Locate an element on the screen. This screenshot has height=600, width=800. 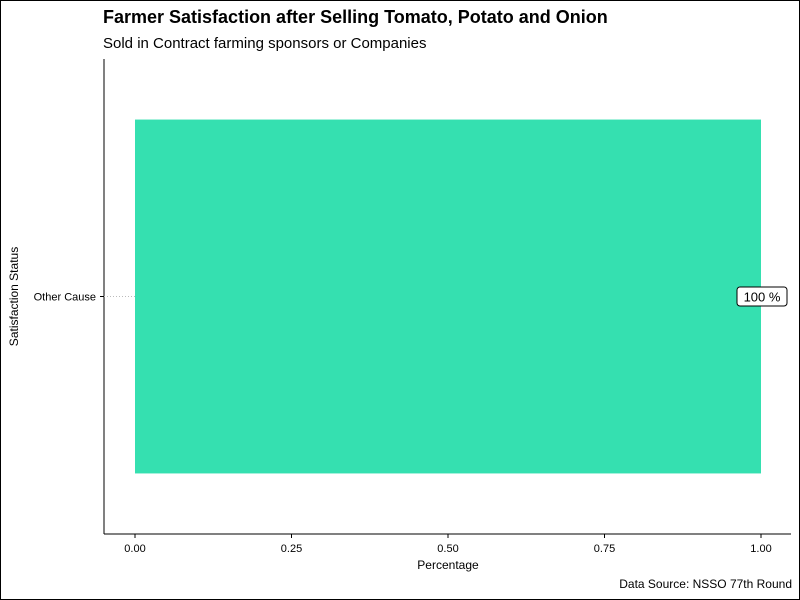
x-tick-label: 1.00 is located at coordinates (760, 549).